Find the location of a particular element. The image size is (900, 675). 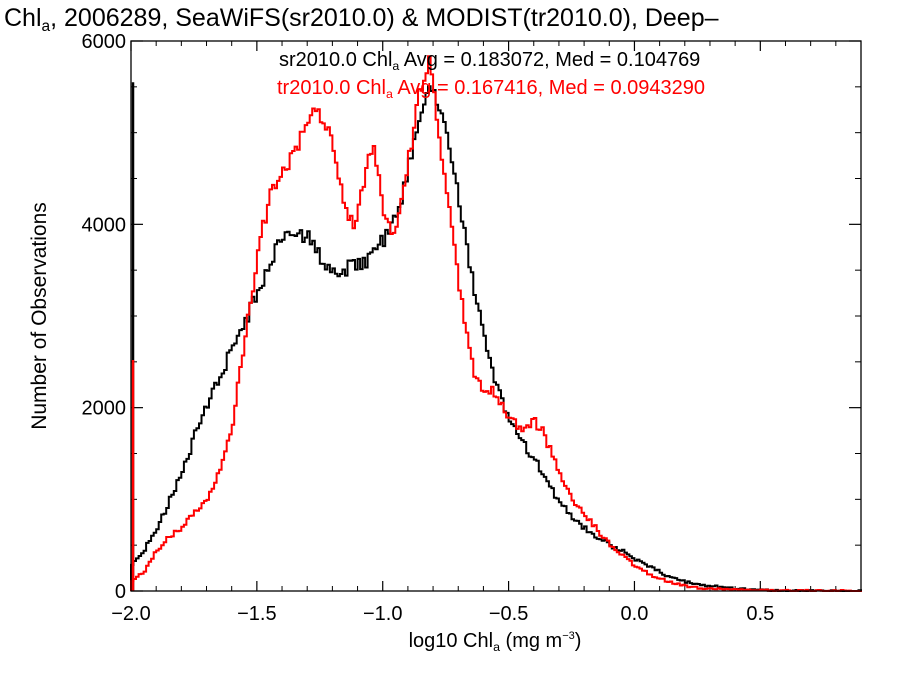

x-axis-label-prefix: log10 Chl is located at coordinates (451, 641).